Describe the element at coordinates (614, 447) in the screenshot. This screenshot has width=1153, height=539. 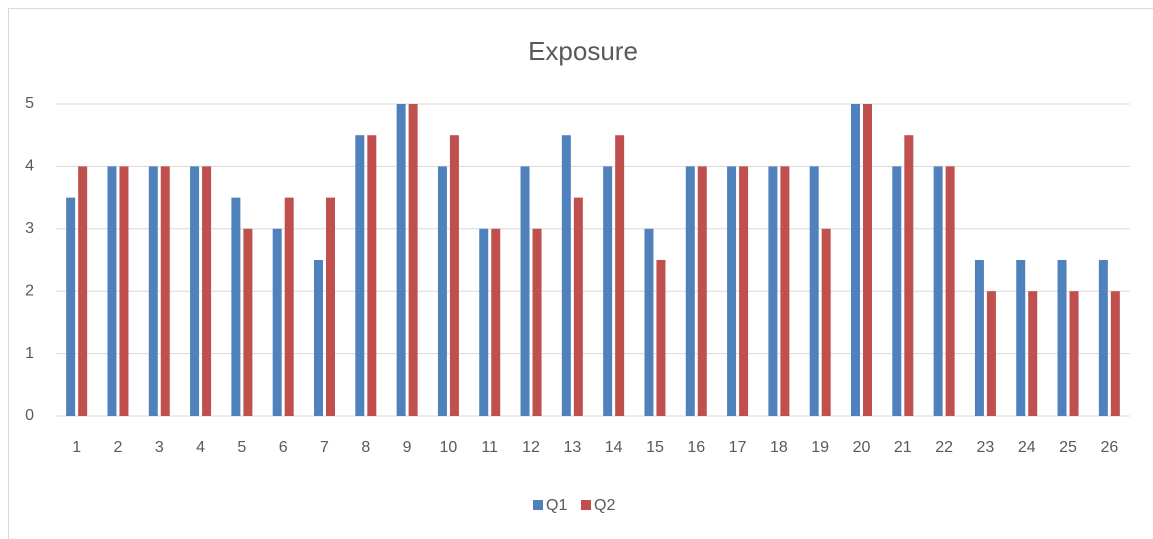
I see `x-tick-label: 14` at that location.